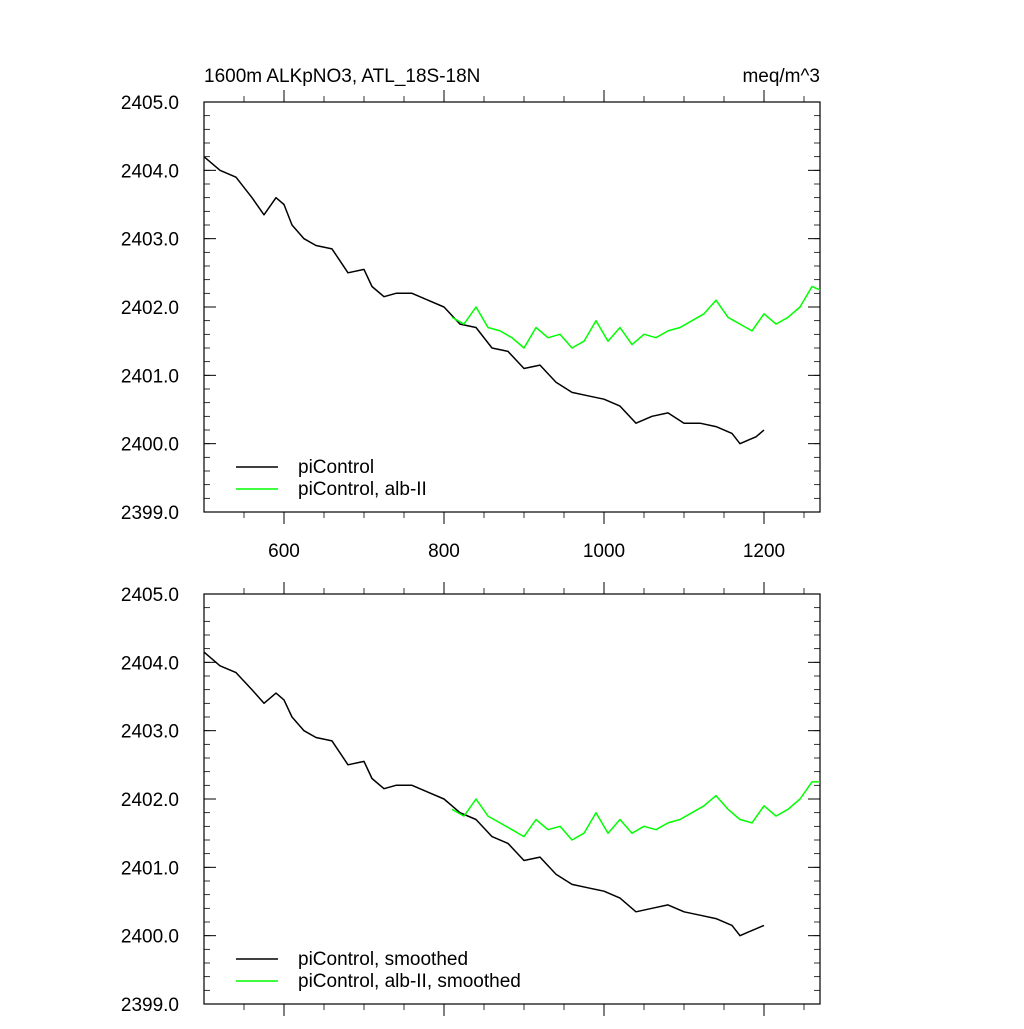  I want to click on x-tick-label: 1200, so click(764, 551).